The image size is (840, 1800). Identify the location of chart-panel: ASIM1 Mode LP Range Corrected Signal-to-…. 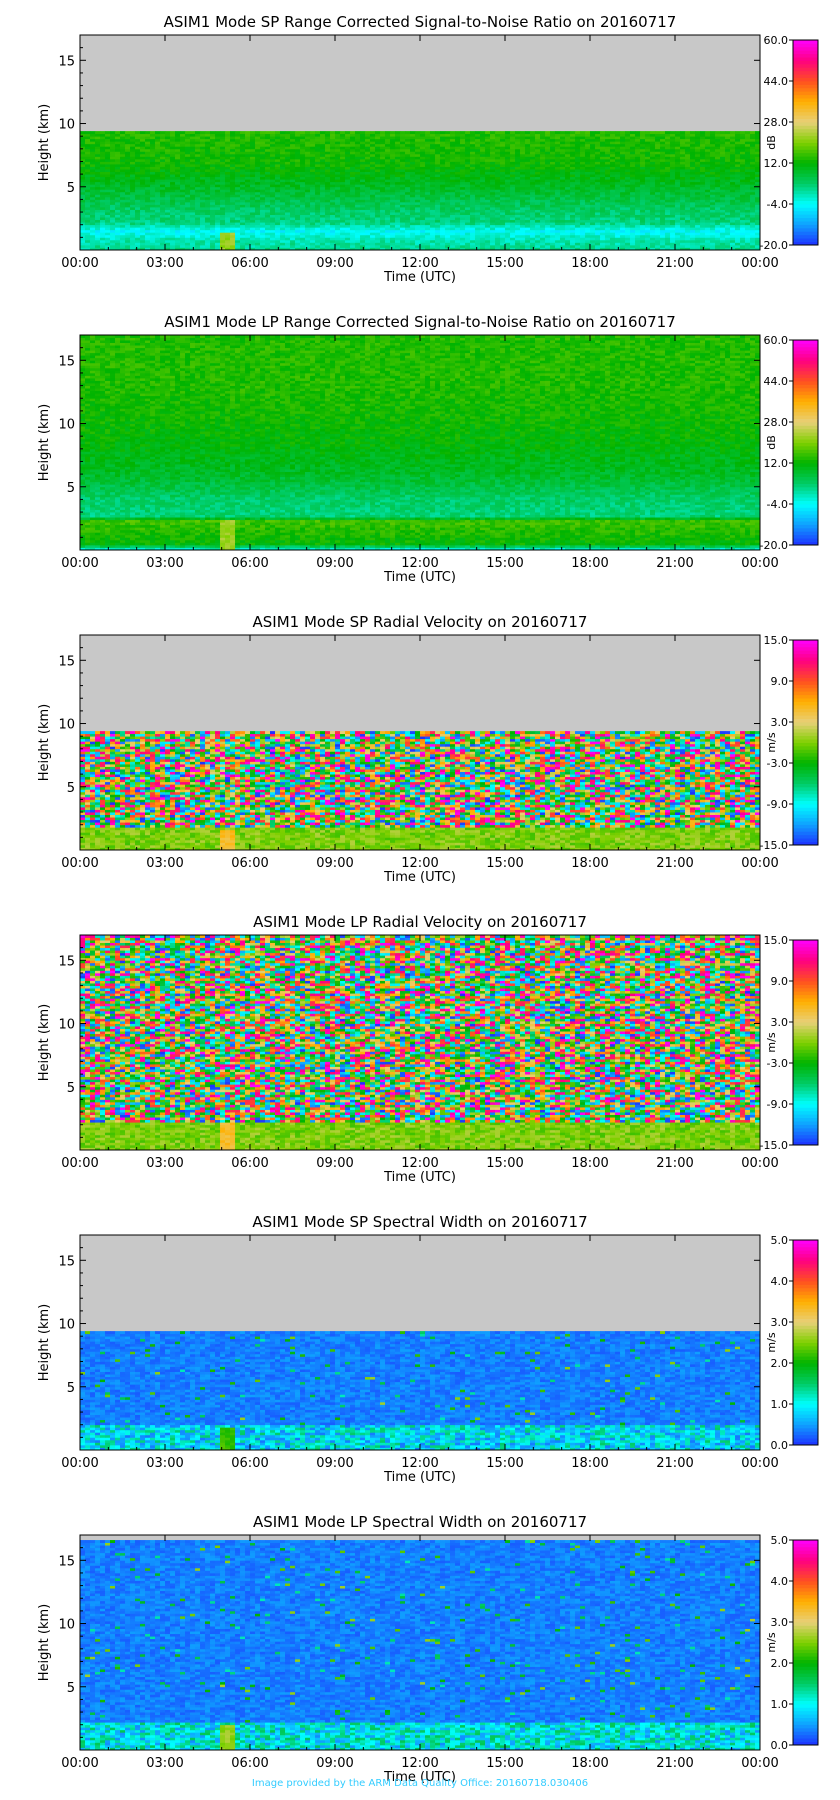
(428, 449).